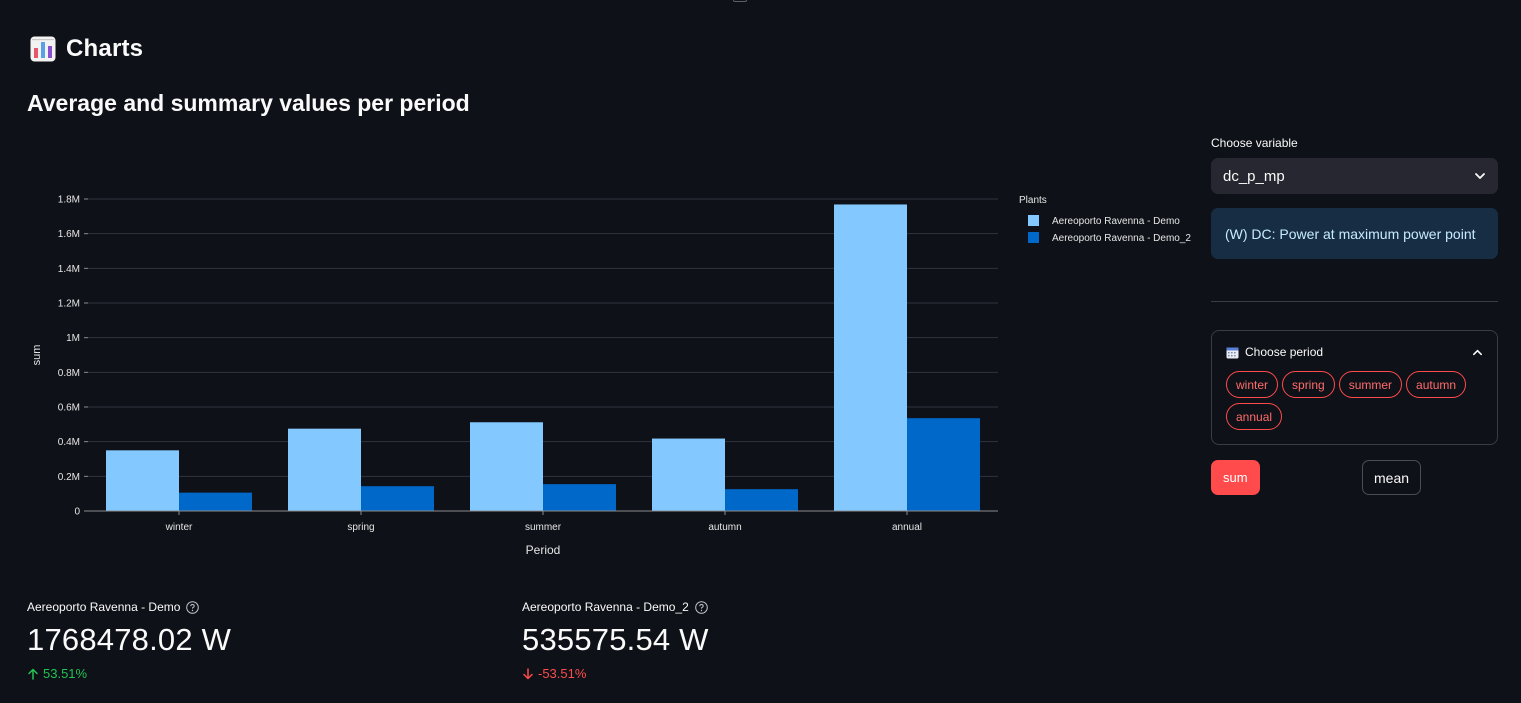 This screenshot has width=1521, height=703. Describe the element at coordinates (69, 408) in the screenshot. I see `y-tick-label: 0.6M` at that location.